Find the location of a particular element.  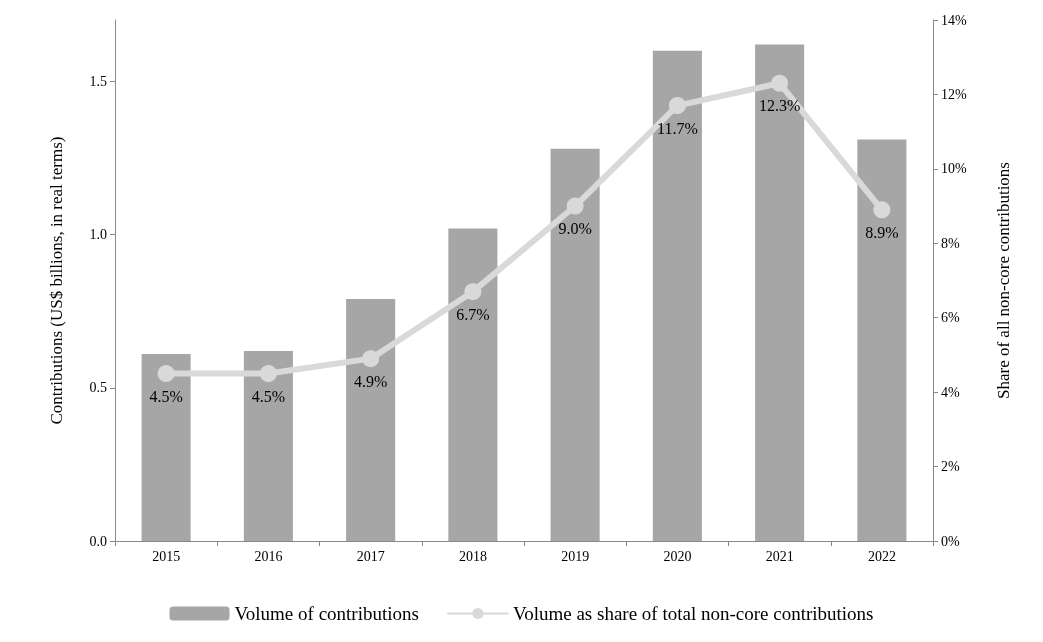

y2-tick-label: 0% is located at coordinates (950, 541).